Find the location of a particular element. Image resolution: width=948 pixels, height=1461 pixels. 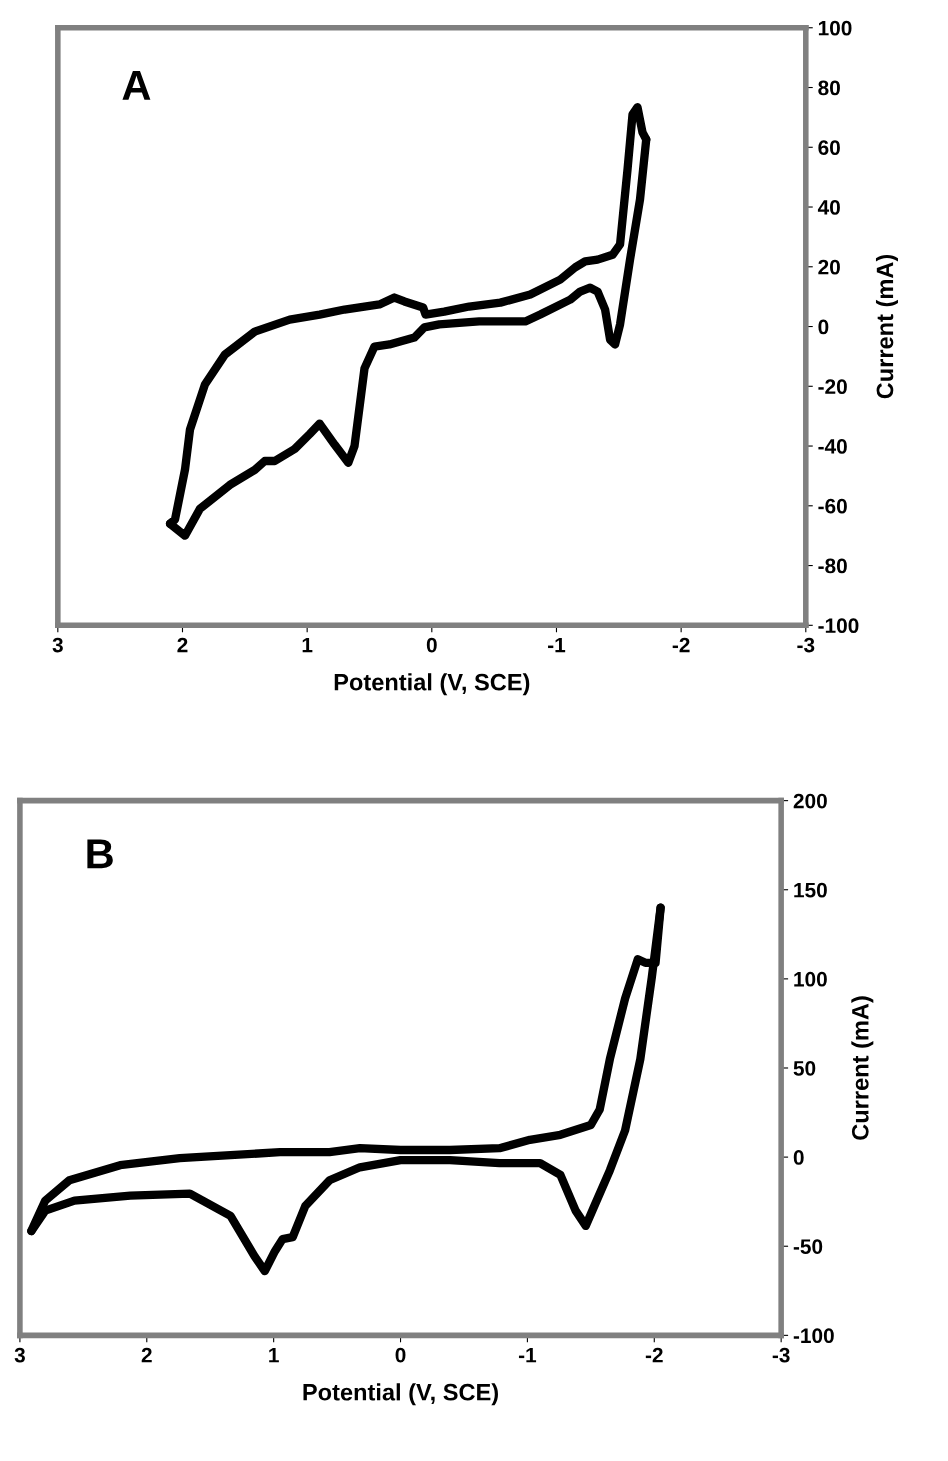

y-tick-label: 20 is located at coordinates (829, 267).